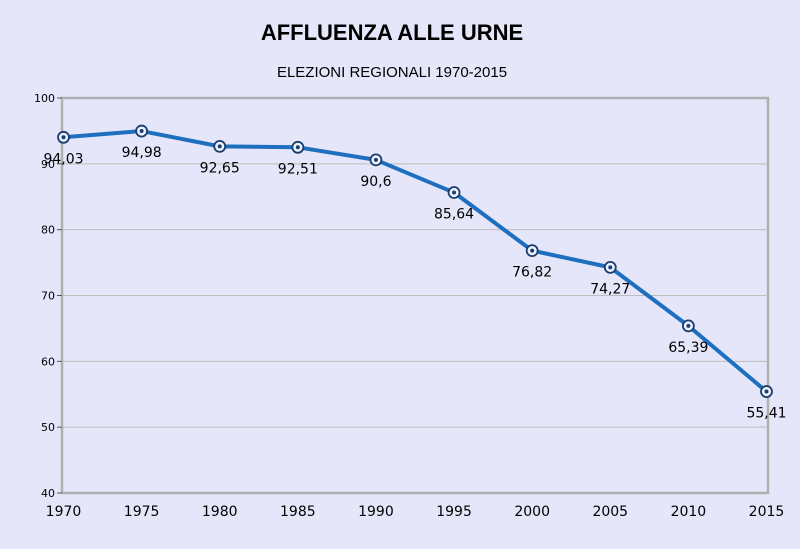 The width and height of the screenshot is (800, 549). What do you see at coordinates (142, 512) in the screenshot?
I see `x-tick-label: 1975` at bounding box center [142, 512].